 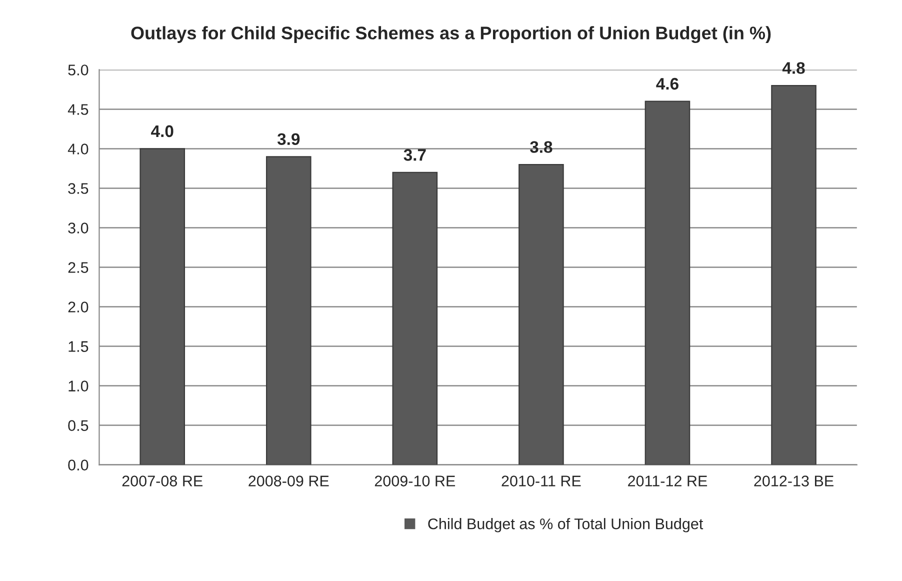 I want to click on data-label: 4.8, so click(x=793, y=68).